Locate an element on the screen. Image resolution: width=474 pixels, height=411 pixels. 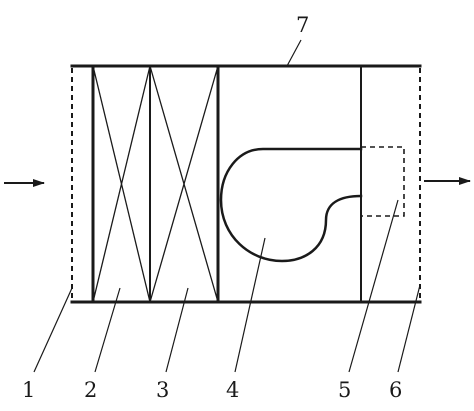
label-3: 3 is located at coordinates (162, 390).